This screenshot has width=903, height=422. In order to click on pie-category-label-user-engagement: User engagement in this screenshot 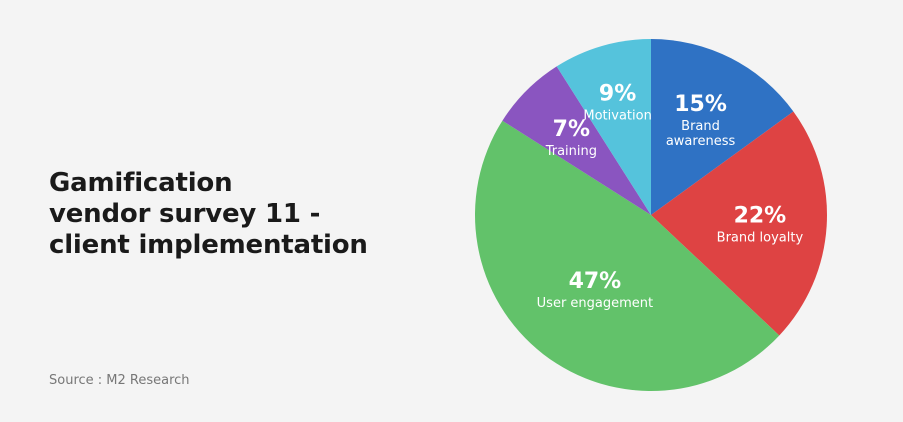, I will do `click(595, 303)`.